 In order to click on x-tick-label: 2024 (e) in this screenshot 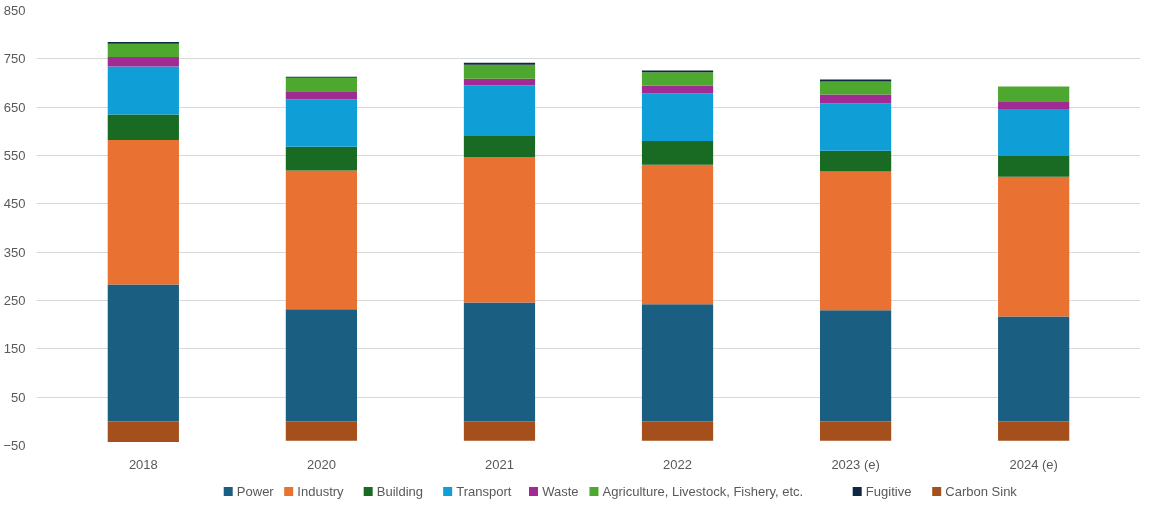, I will do `click(1033, 464)`.